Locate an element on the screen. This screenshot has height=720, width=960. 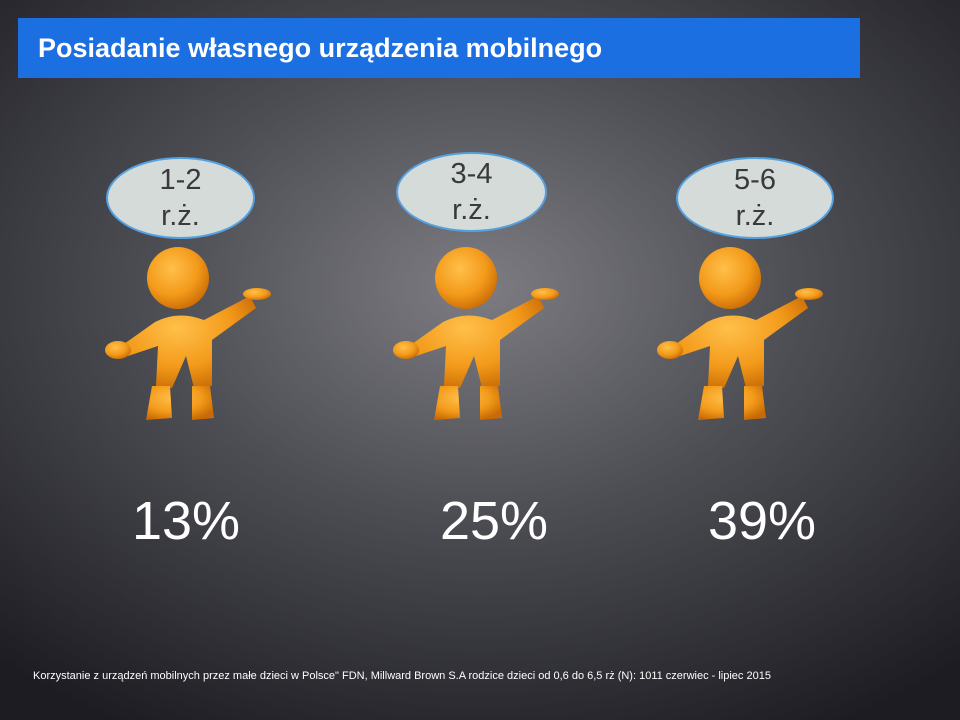
age-bubble-1: 1-2 r.ż. is located at coordinates (180, 198).